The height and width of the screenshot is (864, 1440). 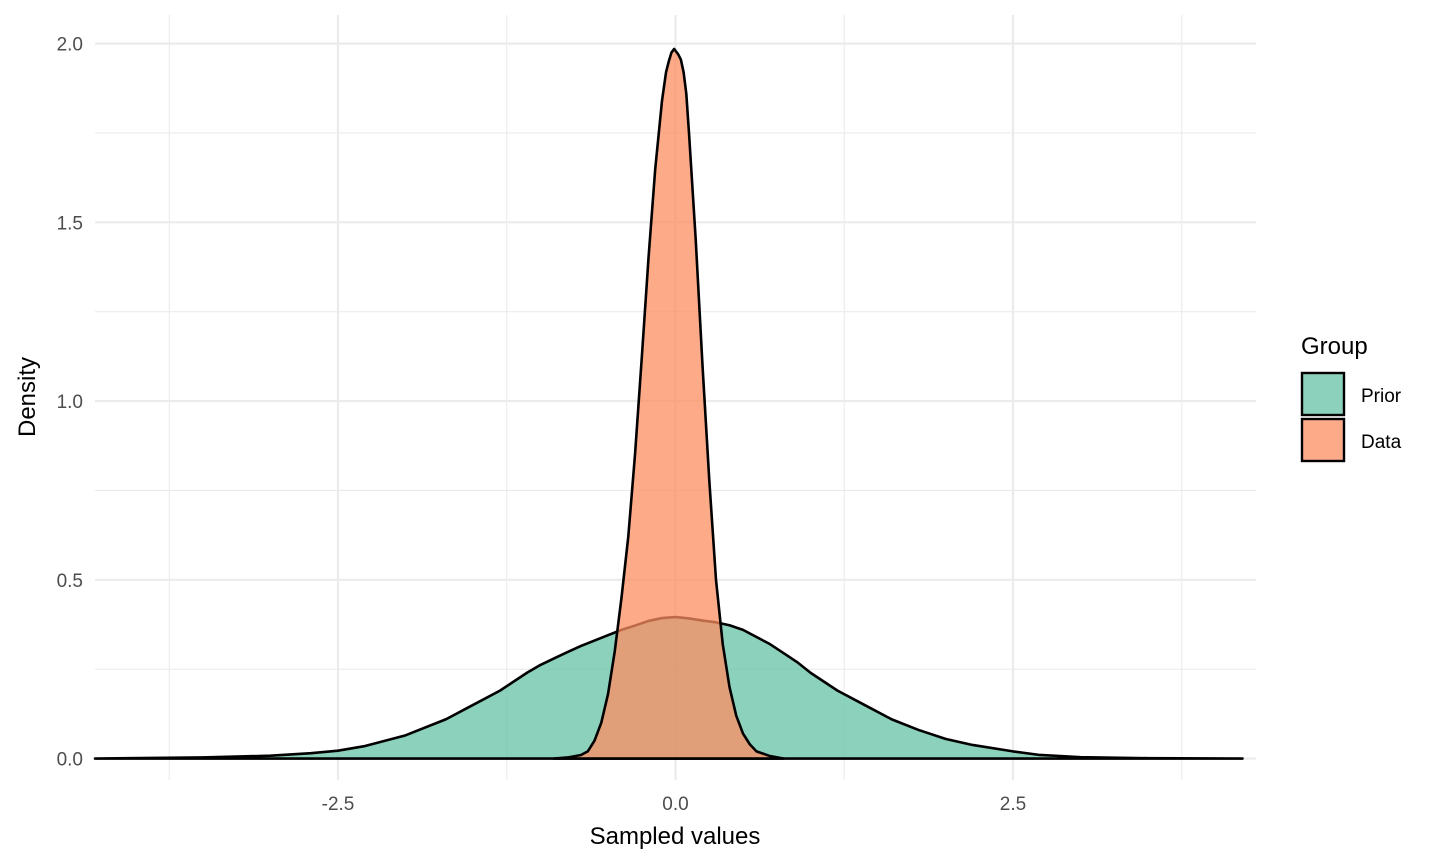 I want to click on x-tick-label: 2.5, so click(x=1013, y=804).